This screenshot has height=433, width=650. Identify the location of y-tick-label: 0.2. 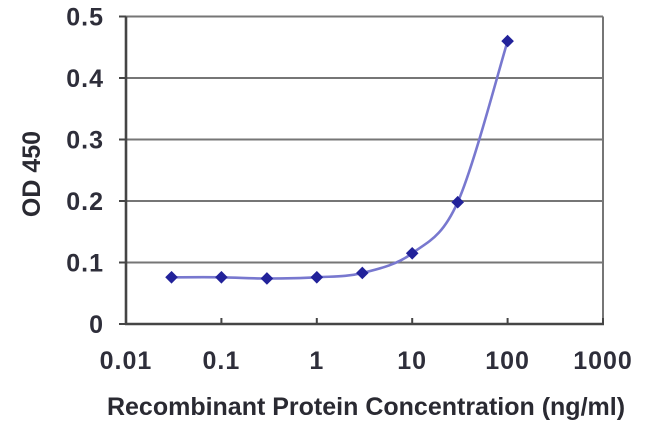
(85, 202).